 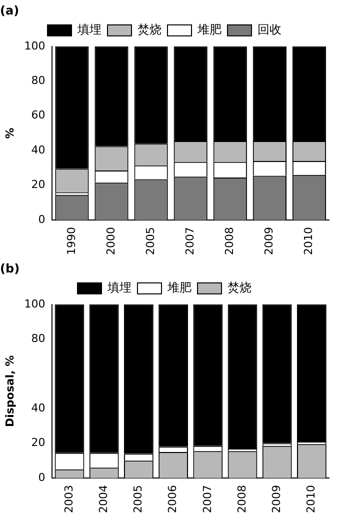 I want to click on x-tick-label: 2006, so click(x=173, y=499).